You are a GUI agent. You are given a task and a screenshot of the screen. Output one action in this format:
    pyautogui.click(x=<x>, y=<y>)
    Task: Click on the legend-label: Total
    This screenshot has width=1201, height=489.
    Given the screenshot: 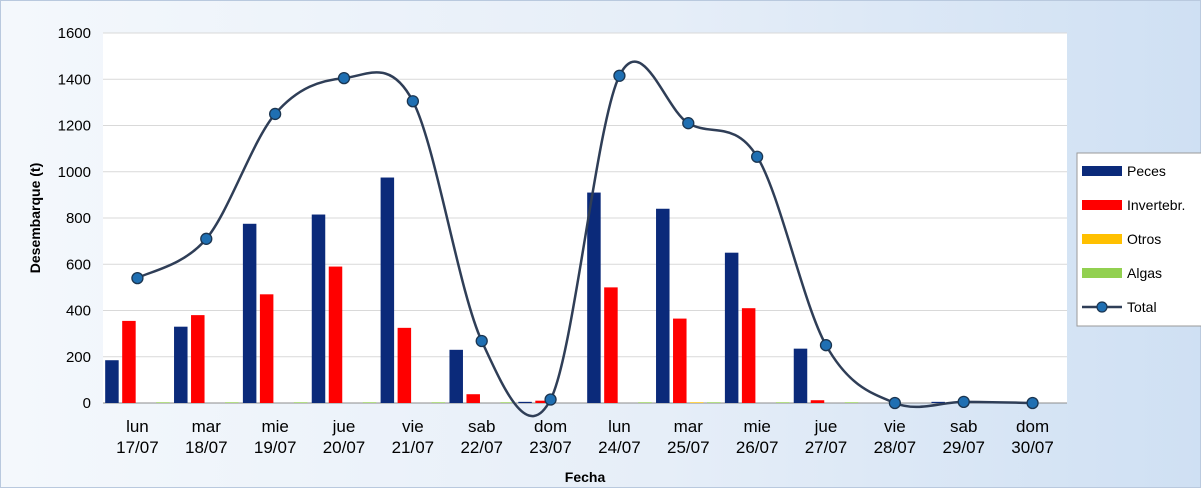 What is the action you would take?
    pyautogui.click(x=1142, y=307)
    